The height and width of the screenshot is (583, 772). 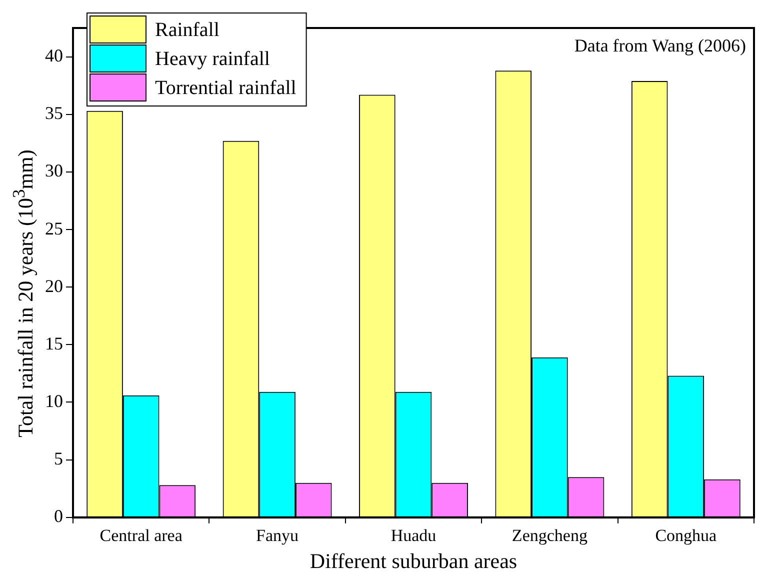 I want to click on y-tick-label: 5, so click(x=58, y=458).